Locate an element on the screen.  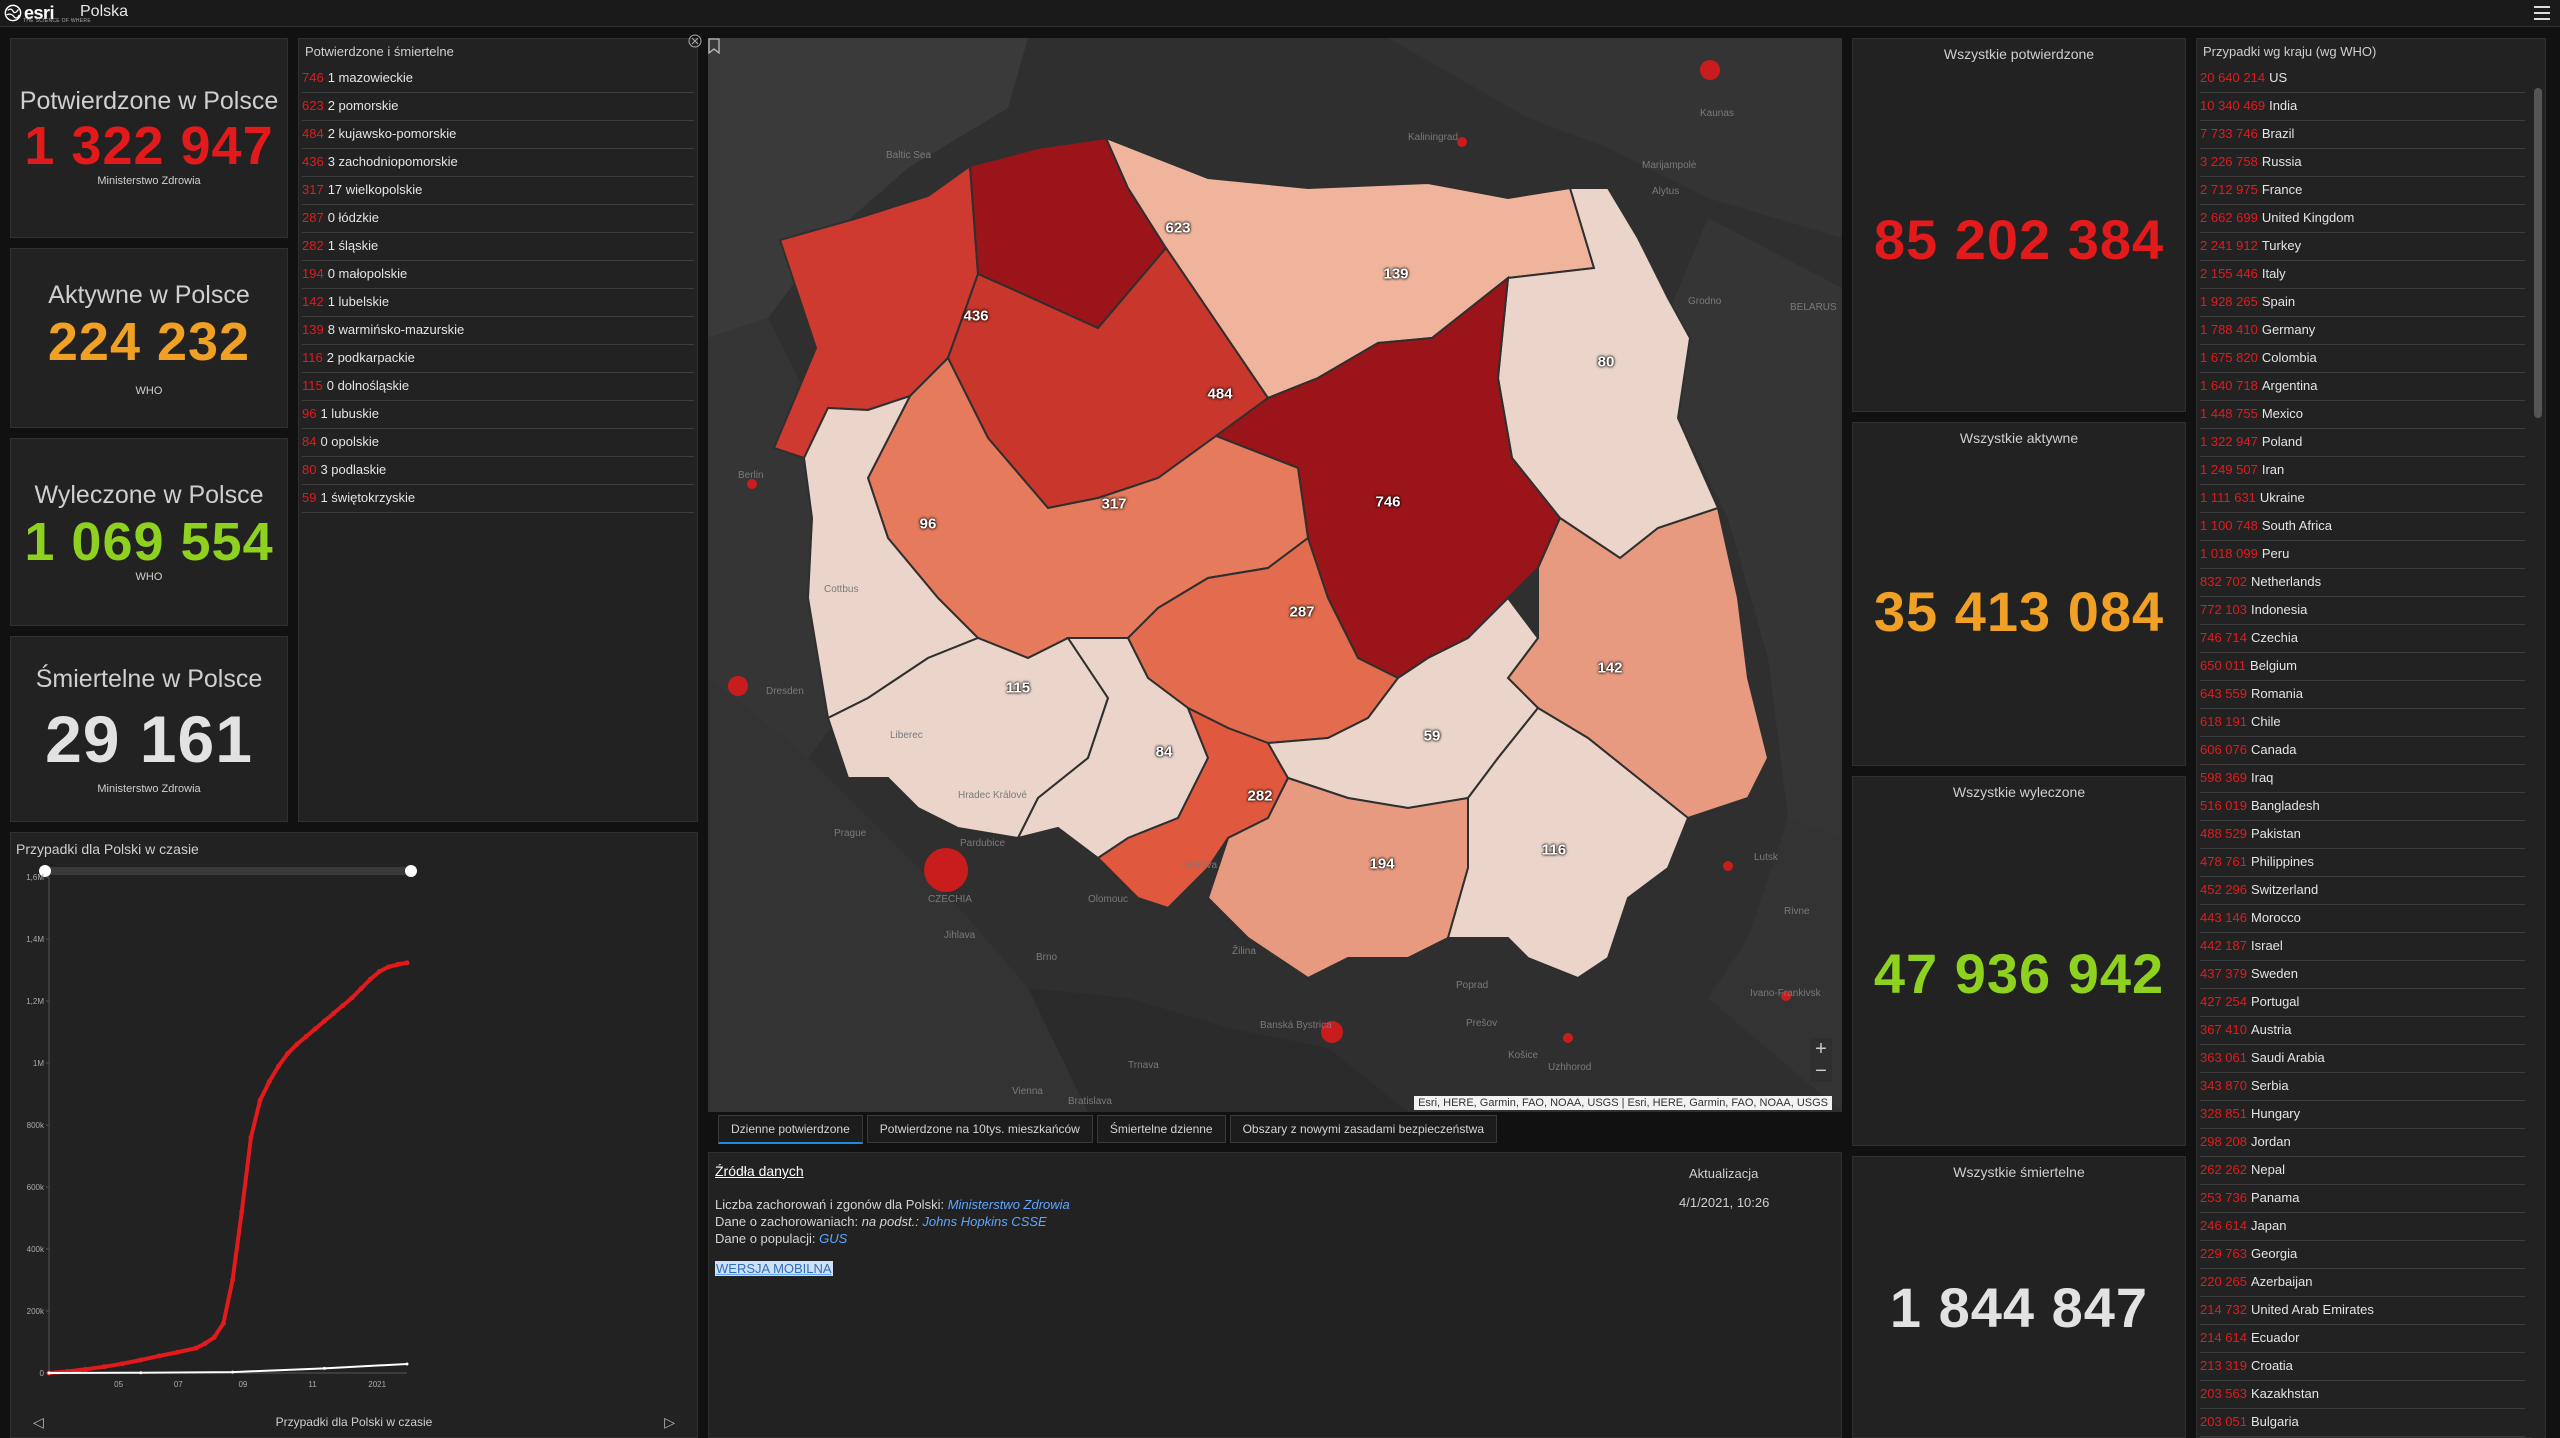
region-row: 84 0 opolskie is located at coordinates (498, 443).